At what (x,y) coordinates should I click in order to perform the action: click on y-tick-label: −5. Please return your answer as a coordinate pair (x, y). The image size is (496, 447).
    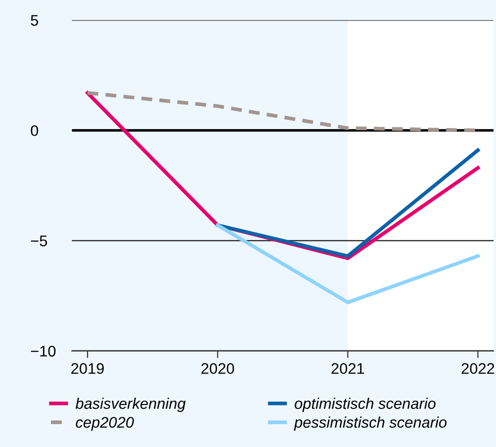
    Looking at the image, I should click on (39, 241).